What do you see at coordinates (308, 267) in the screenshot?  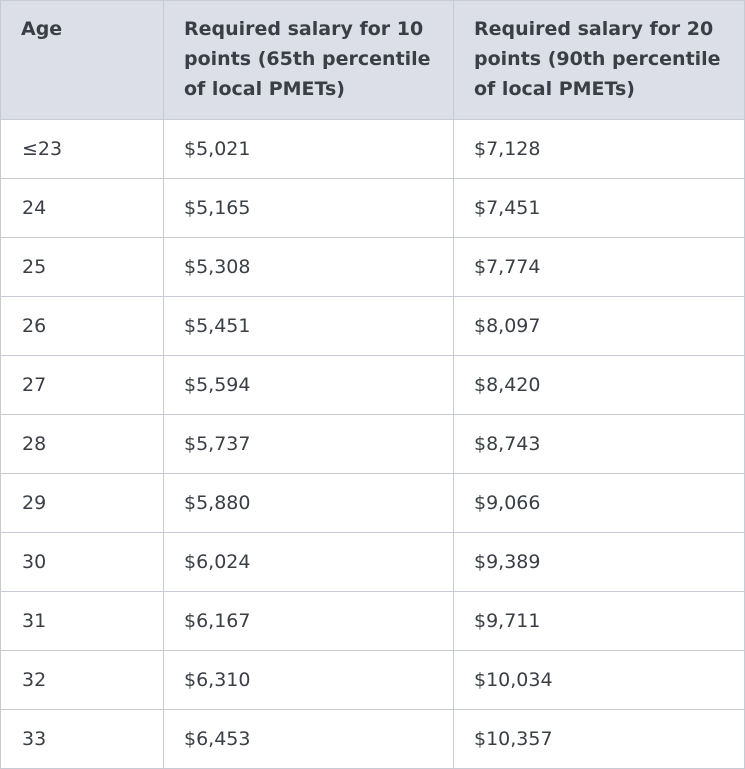 I see `cell-salary-10-points: $5,308` at bounding box center [308, 267].